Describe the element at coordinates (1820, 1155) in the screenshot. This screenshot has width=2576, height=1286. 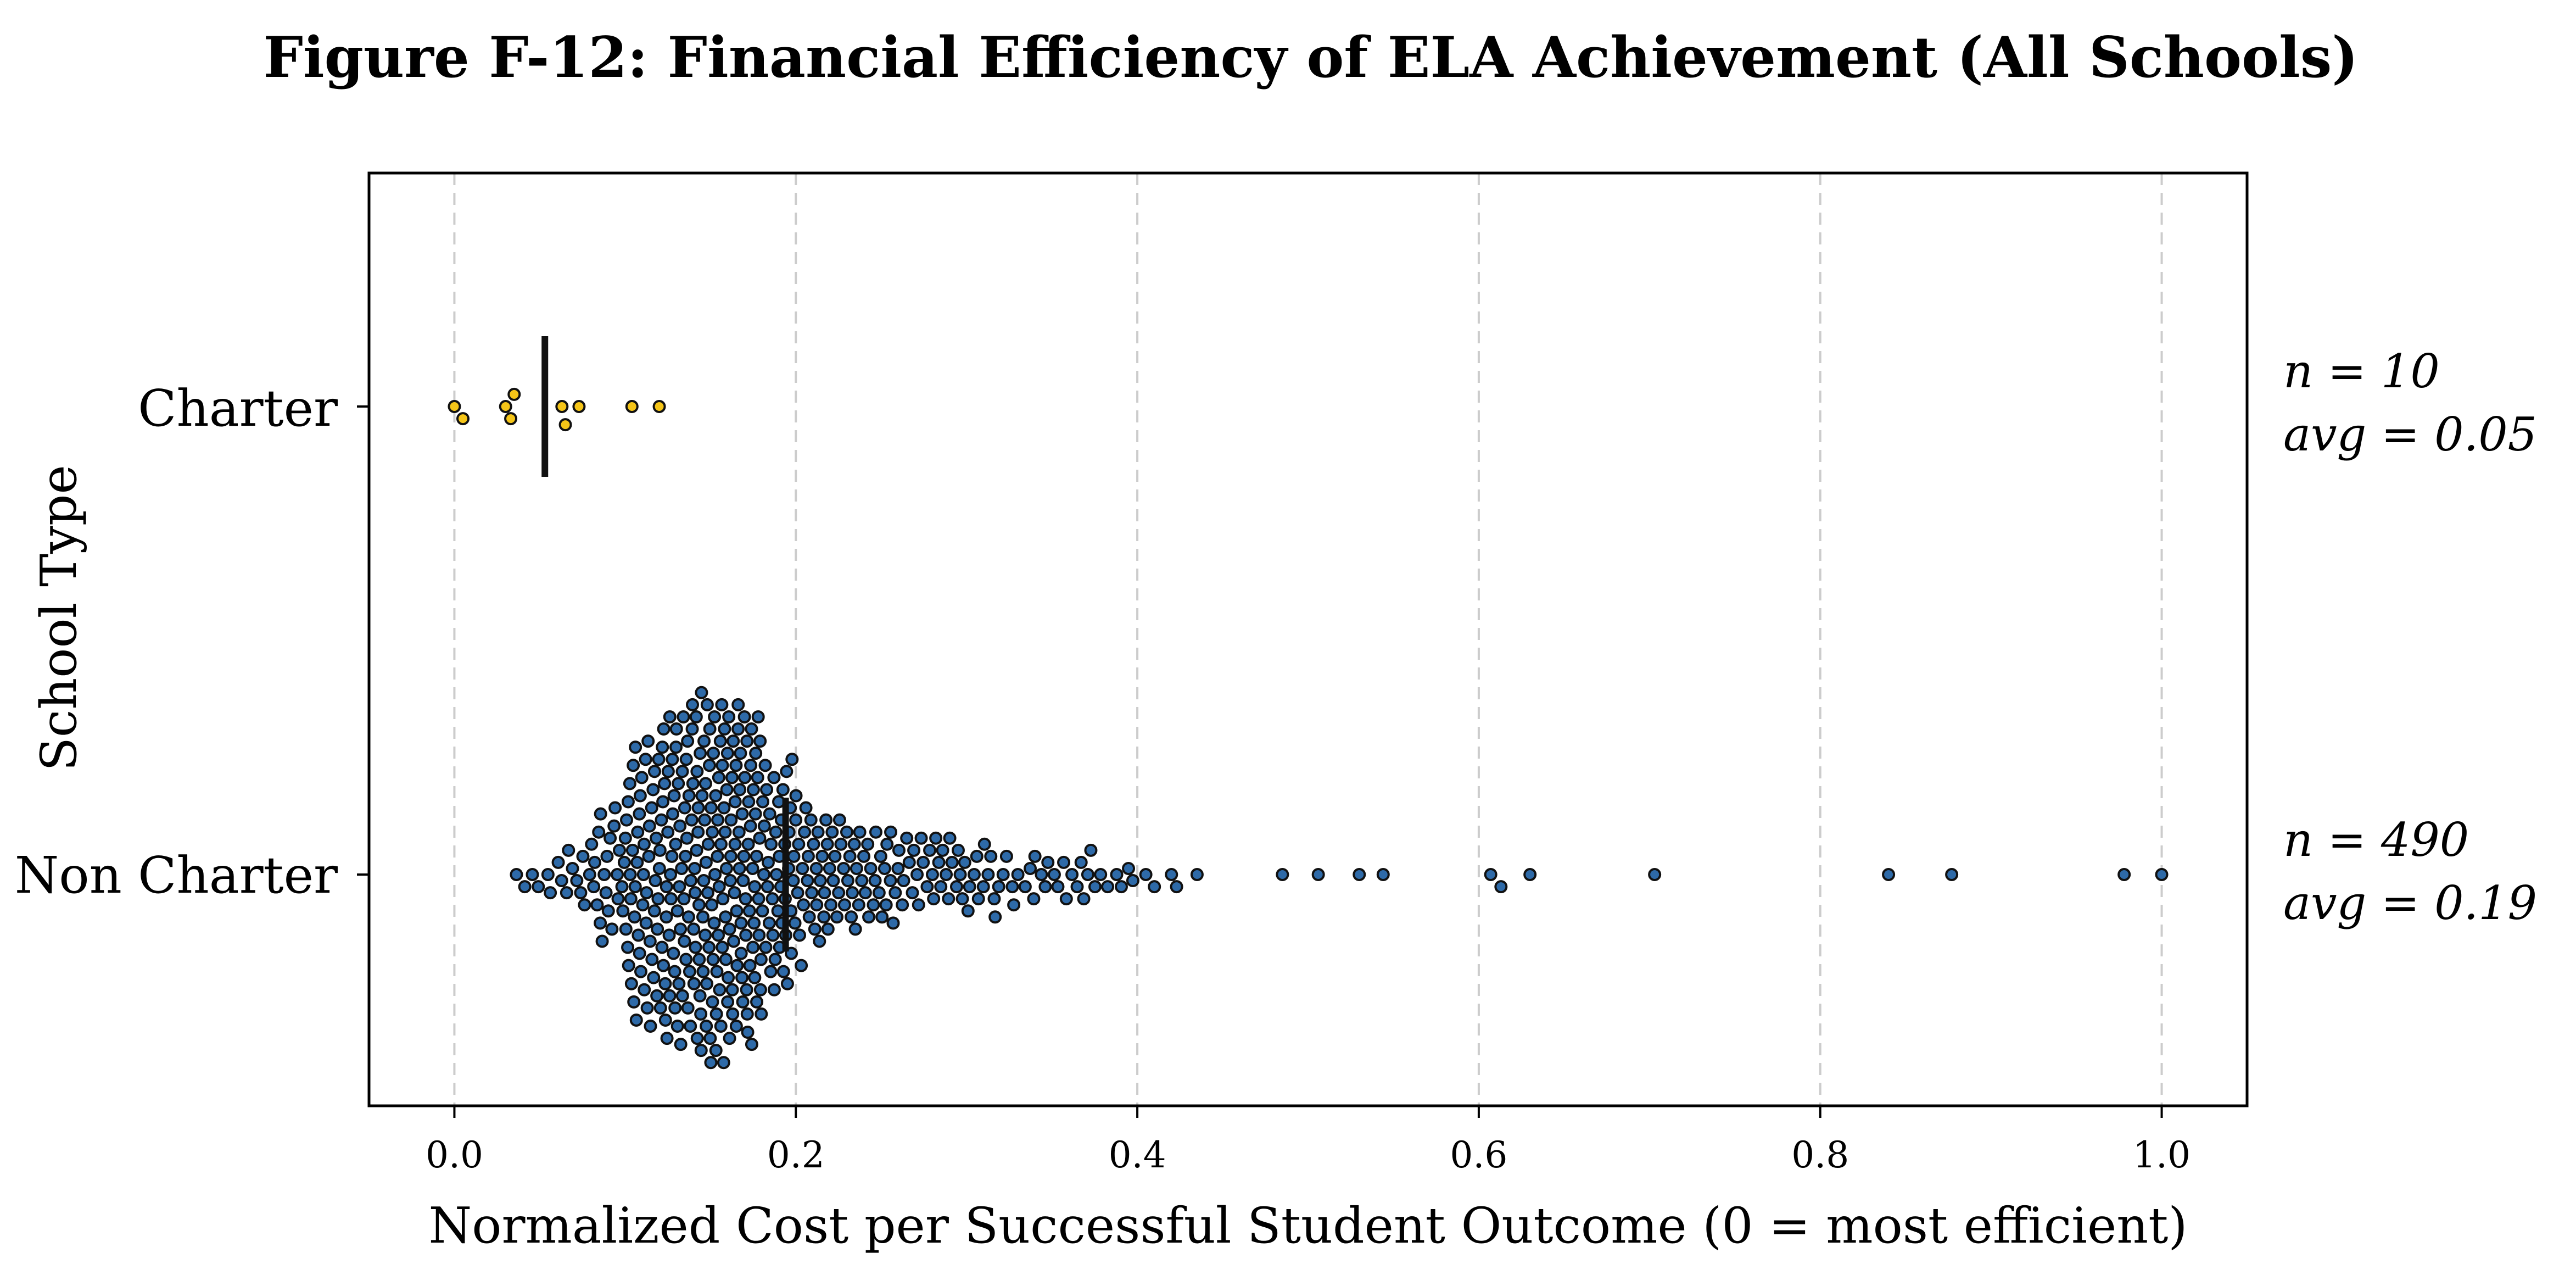
I see `x-tick-label-4: 0.8` at that location.